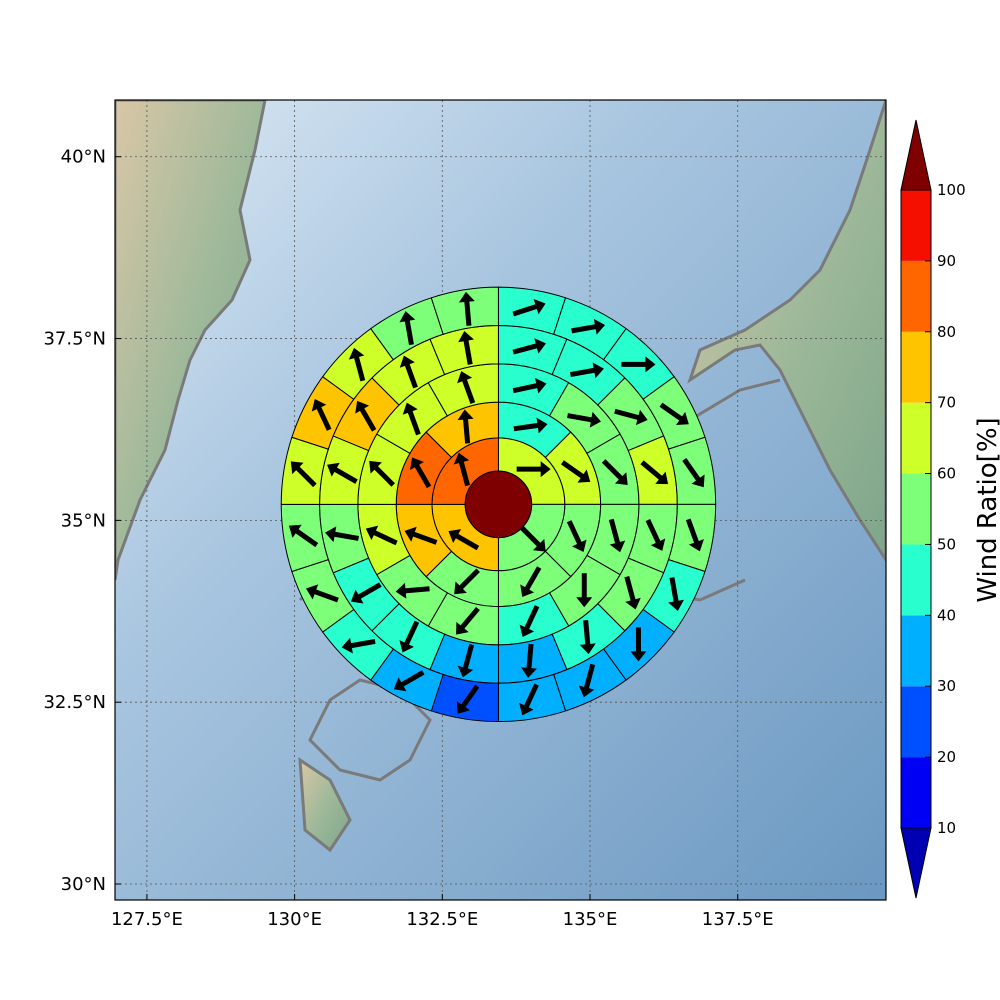 The image size is (1000, 1000). Describe the element at coordinates (83, 157) in the screenshot. I see `y-tick-label: 40°N` at that location.